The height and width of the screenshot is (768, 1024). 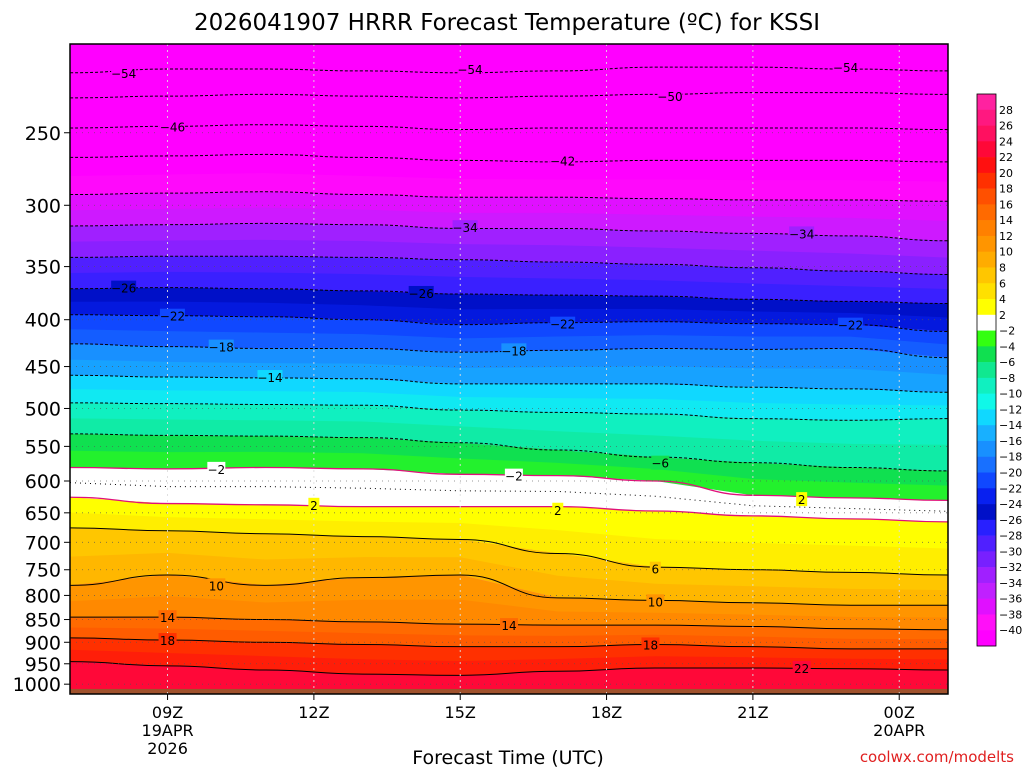 I want to click on isotherm-label: −18, so click(x=221, y=348).